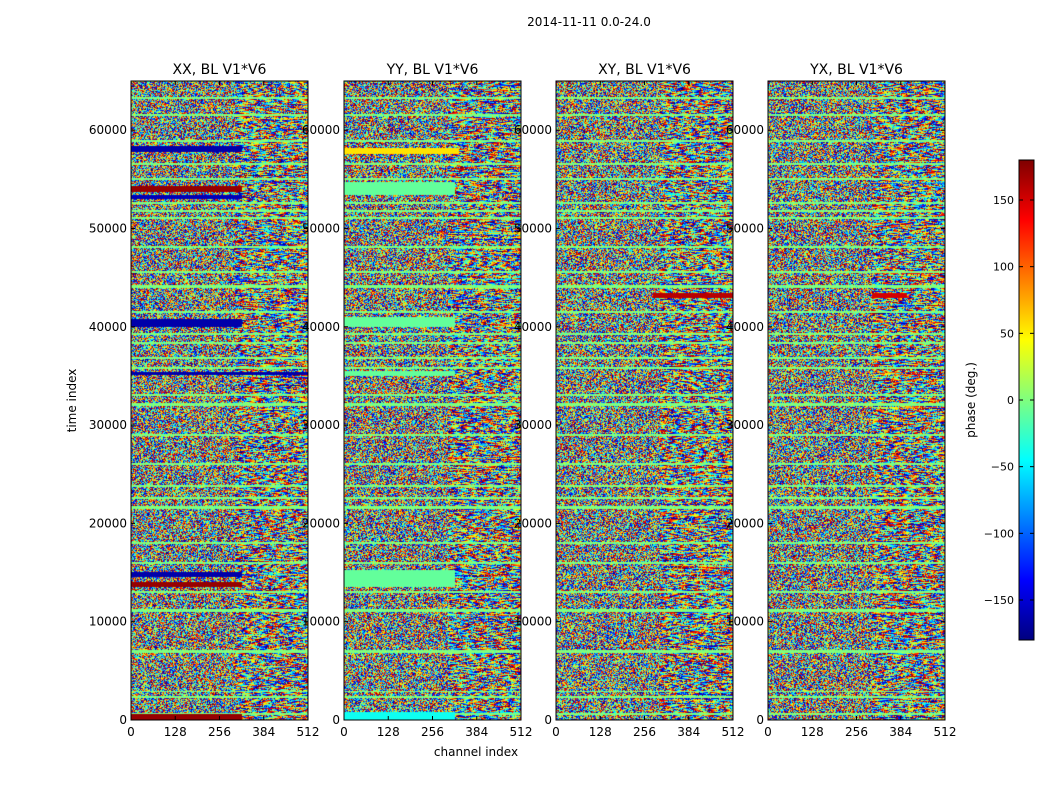  Describe the element at coordinates (971, 400) in the screenshot. I see `colorbar-label: phase (deg.)` at that location.